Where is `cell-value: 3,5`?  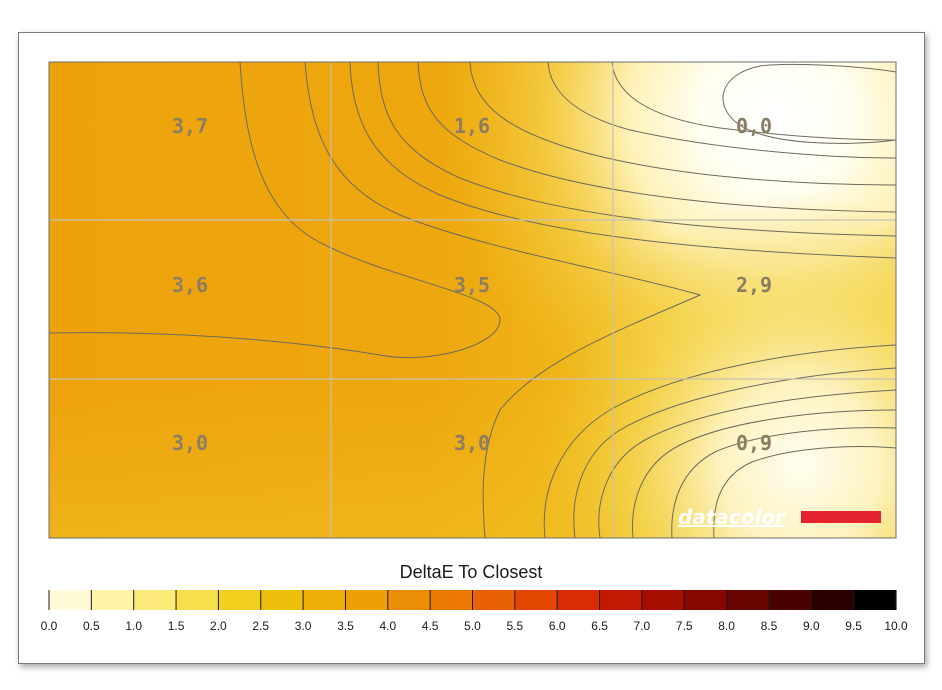 cell-value: 3,5 is located at coordinates (472, 285).